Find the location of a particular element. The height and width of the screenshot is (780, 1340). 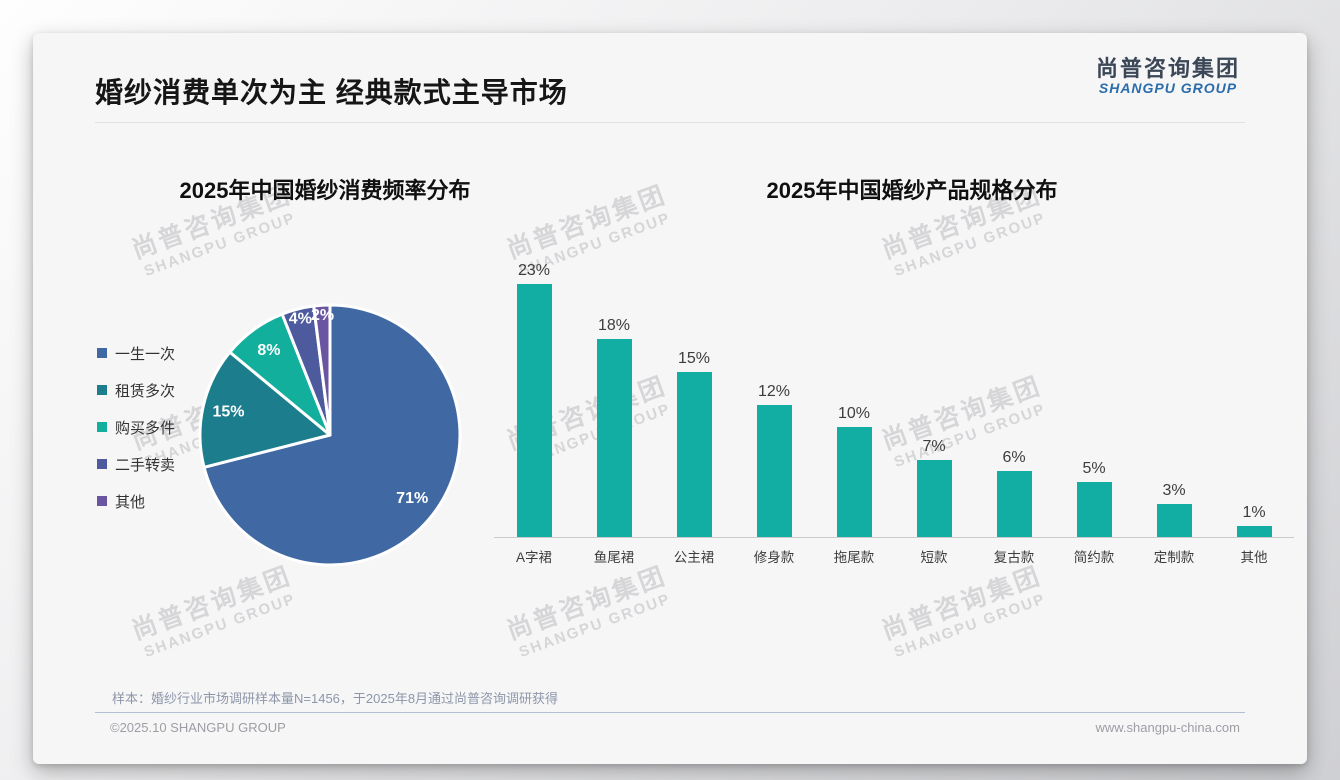

bar-value-label: 18% is located at coordinates (614, 325).